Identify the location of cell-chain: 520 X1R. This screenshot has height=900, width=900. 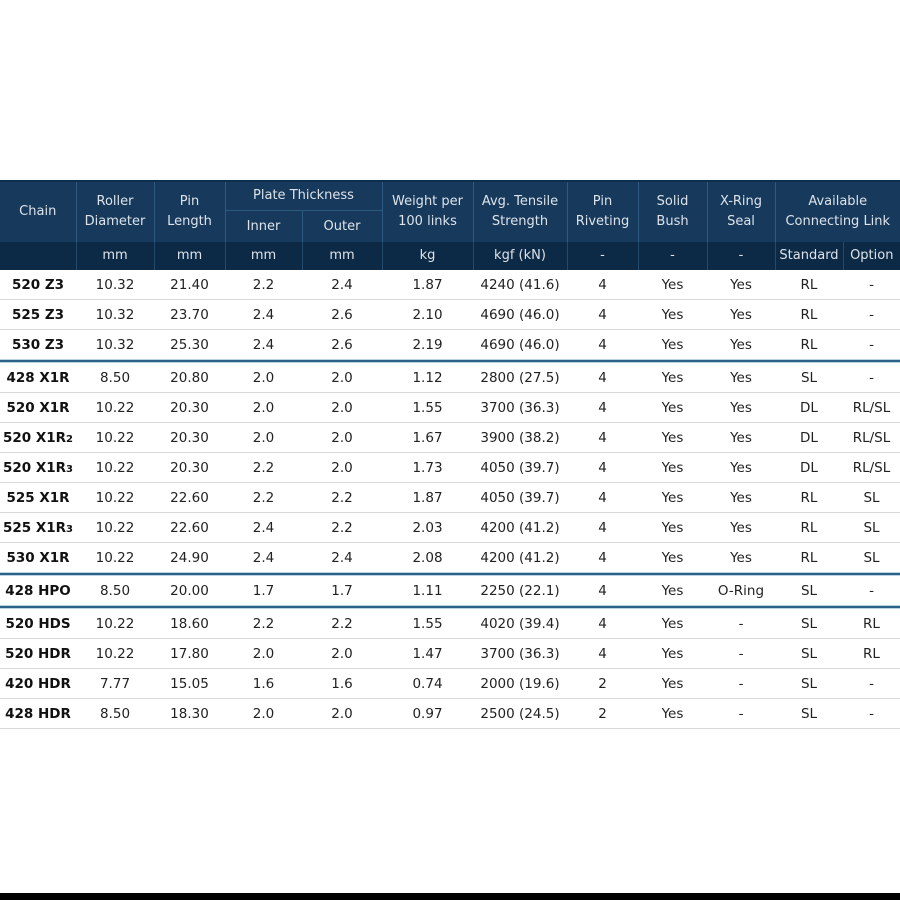
(38, 407).